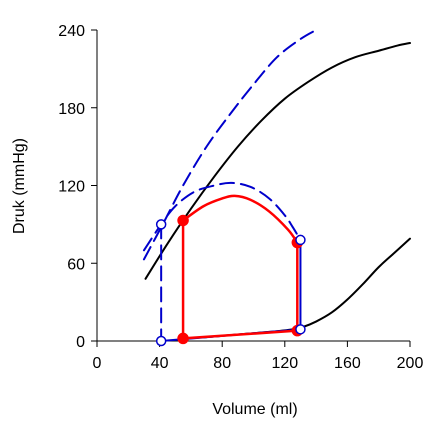  What do you see at coordinates (71, 109) in the screenshot?
I see `y-tick-label: 180` at bounding box center [71, 109].